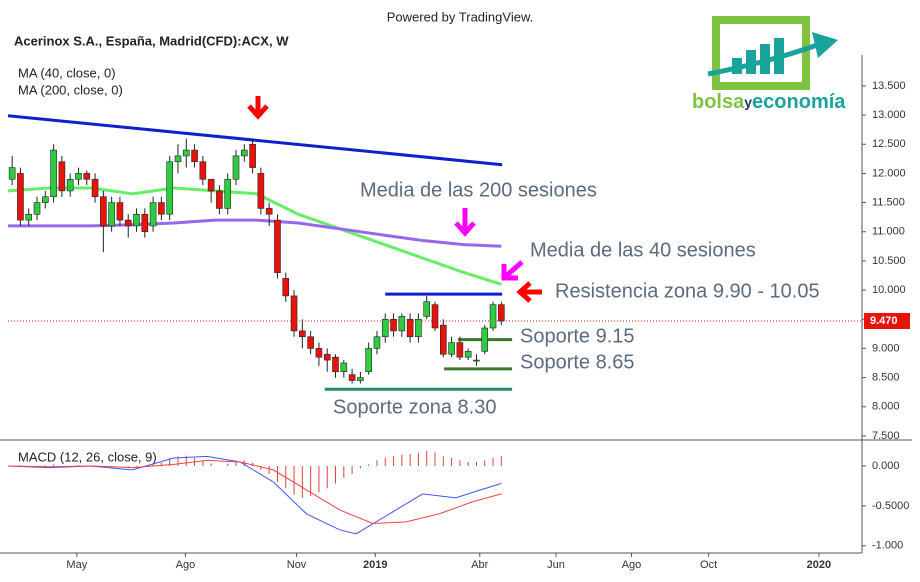 The image size is (920, 582). What do you see at coordinates (889, 115) in the screenshot?
I see `y-tick-label: 13.000` at bounding box center [889, 115].